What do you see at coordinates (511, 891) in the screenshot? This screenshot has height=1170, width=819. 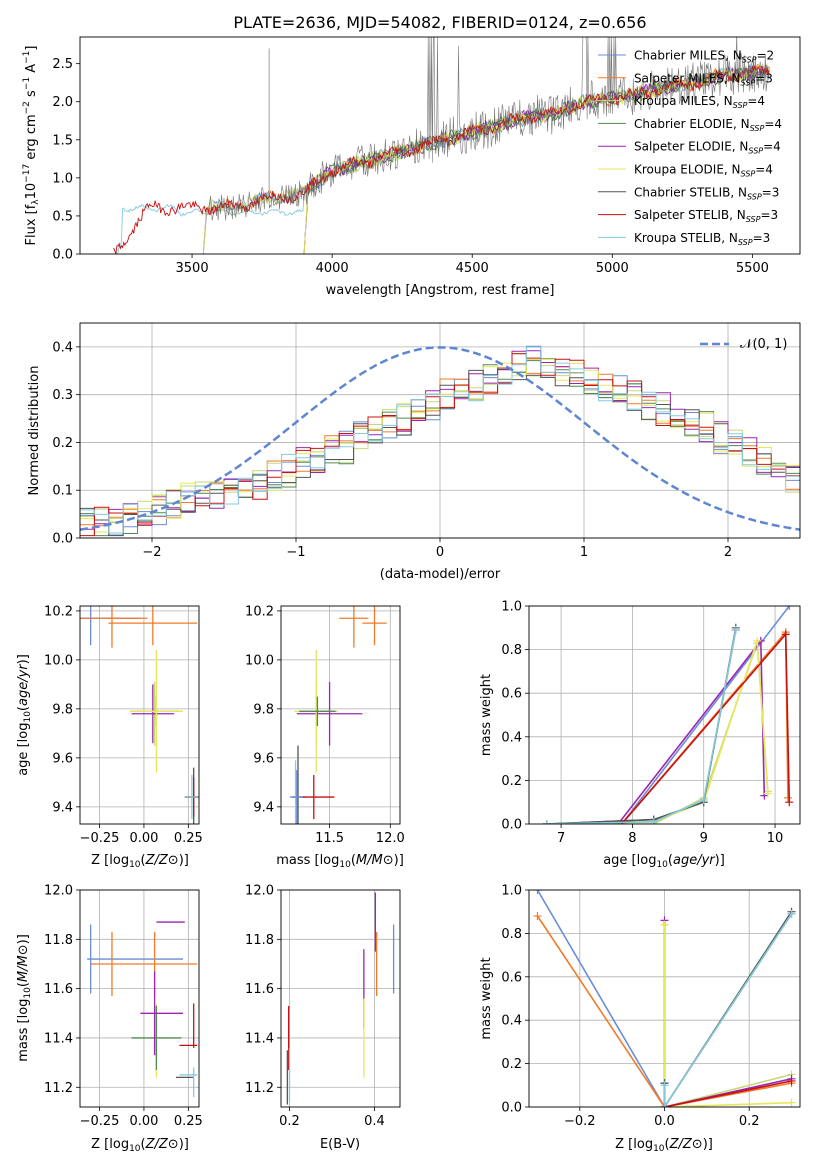 I see `weight_z-ytick-label: 1.0` at bounding box center [511, 891].